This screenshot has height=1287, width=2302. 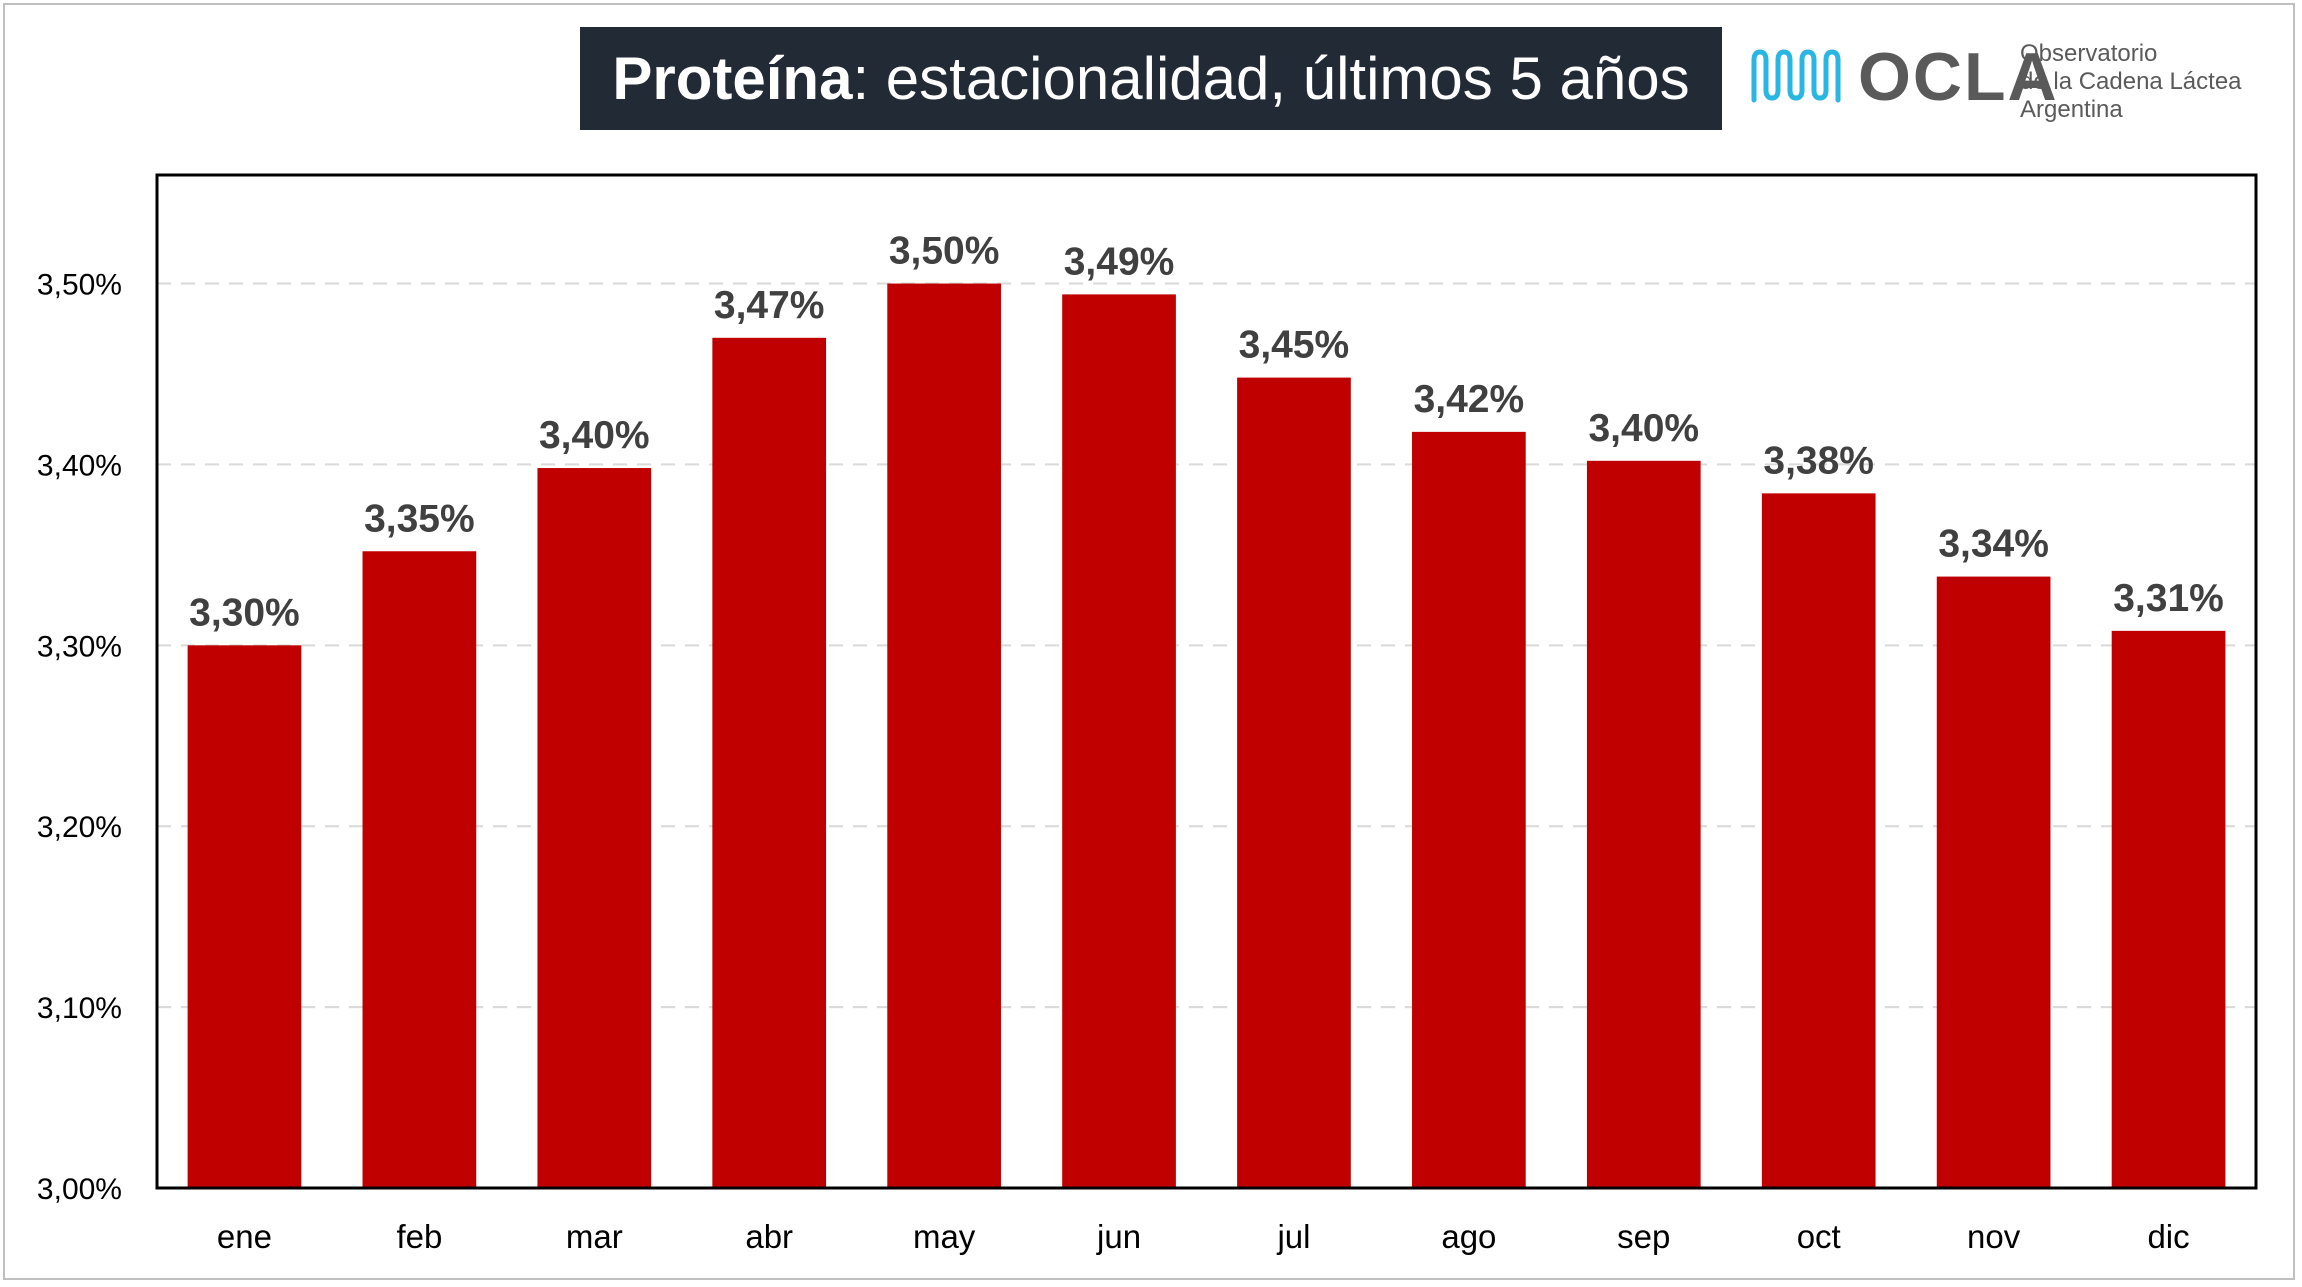 I want to click on ocla-wave-icon, so click(x=1796, y=76).